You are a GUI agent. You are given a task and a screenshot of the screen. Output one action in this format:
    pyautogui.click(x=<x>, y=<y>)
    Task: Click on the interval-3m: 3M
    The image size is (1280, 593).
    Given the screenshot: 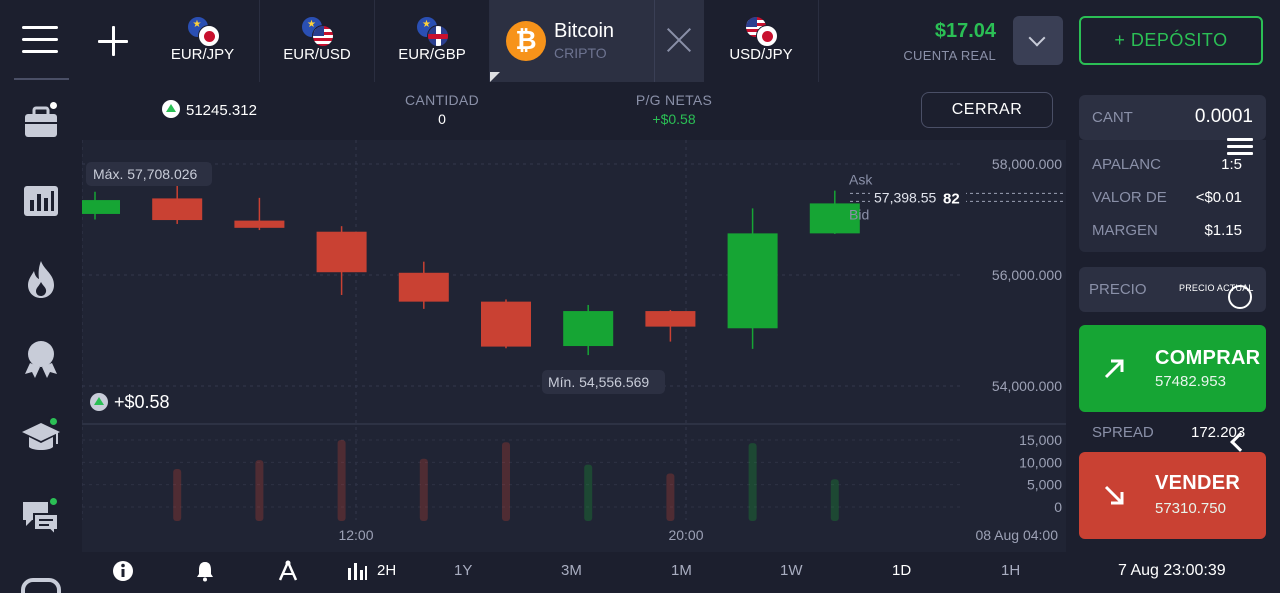 What is the action you would take?
    pyautogui.click(x=571, y=570)
    